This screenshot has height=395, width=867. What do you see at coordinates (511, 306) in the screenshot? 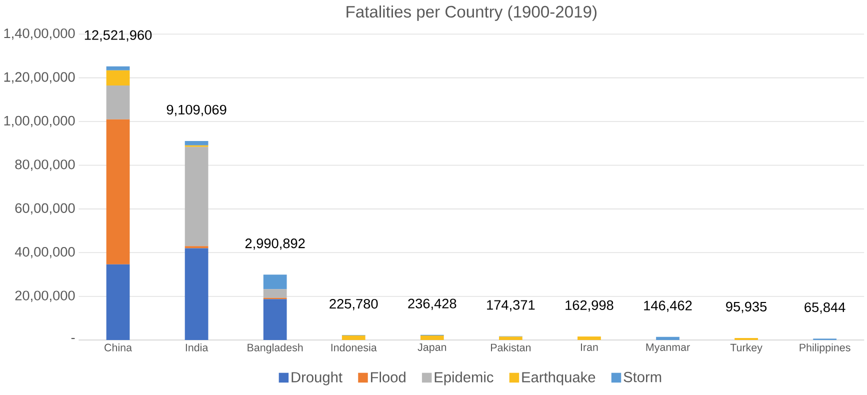
I see `total-label: 174,371` at bounding box center [511, 306].